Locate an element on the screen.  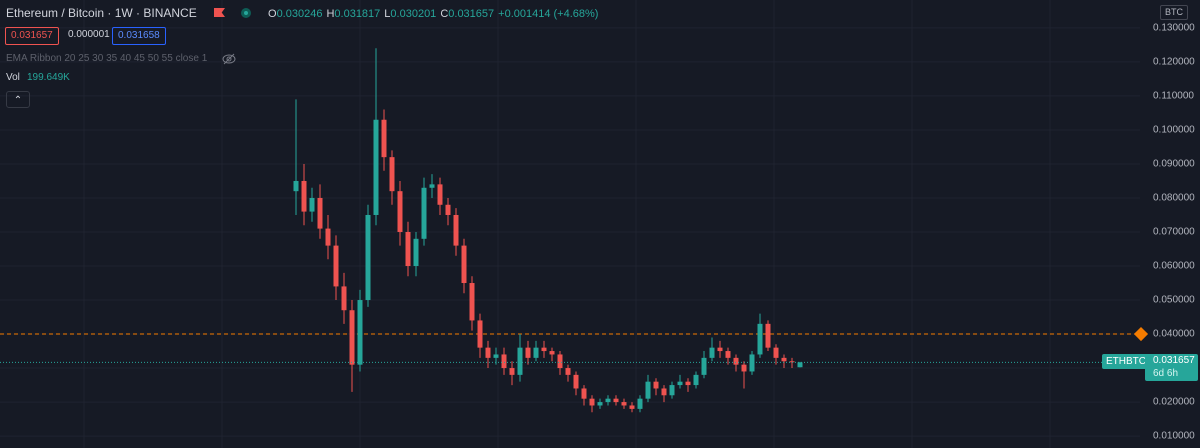
y-tick-label: 0.060000 is located at coordinates (1174, 266).